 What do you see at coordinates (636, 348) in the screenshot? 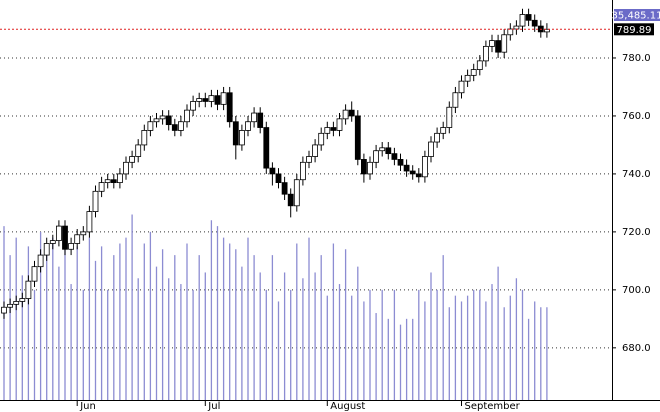
I see `y-tick-label: 680.0` at bounding box center [636, 348].